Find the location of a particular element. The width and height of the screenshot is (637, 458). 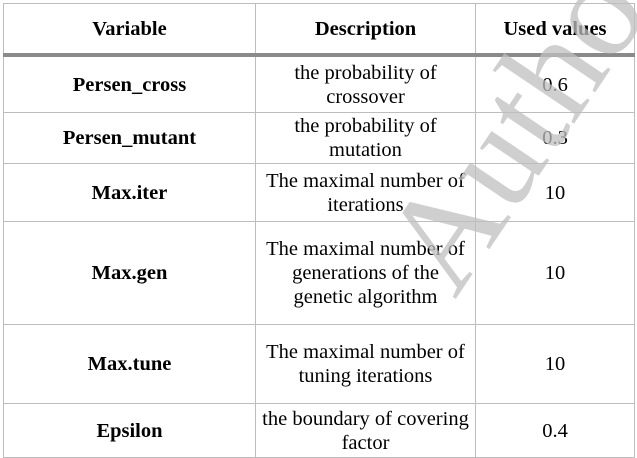

description-cell: The maximal number of iterations is located at coordinates (365, 192).